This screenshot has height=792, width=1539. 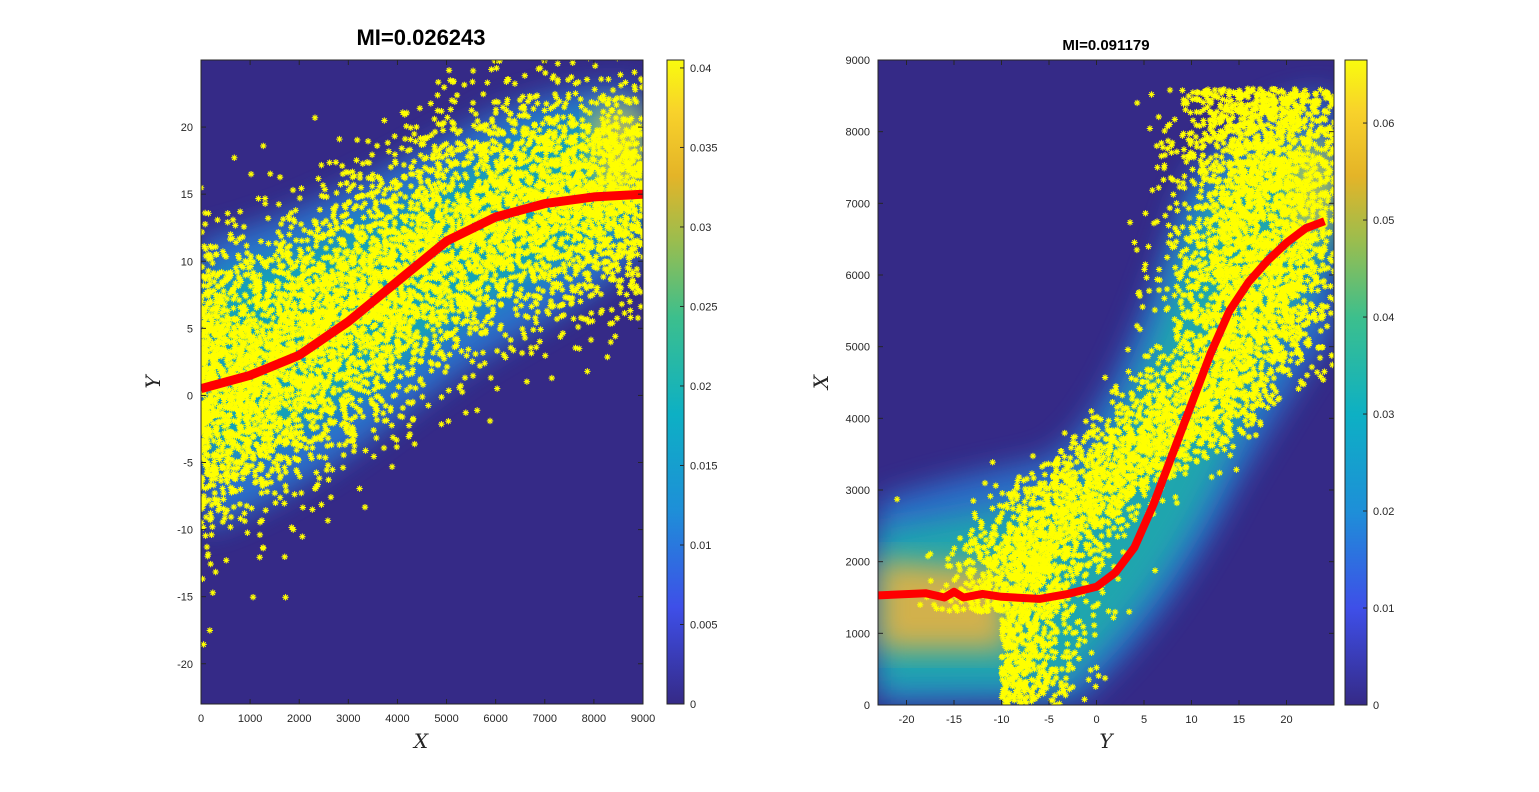 I want to click on y-tick-label: 6000, so click(x=858, y=276).